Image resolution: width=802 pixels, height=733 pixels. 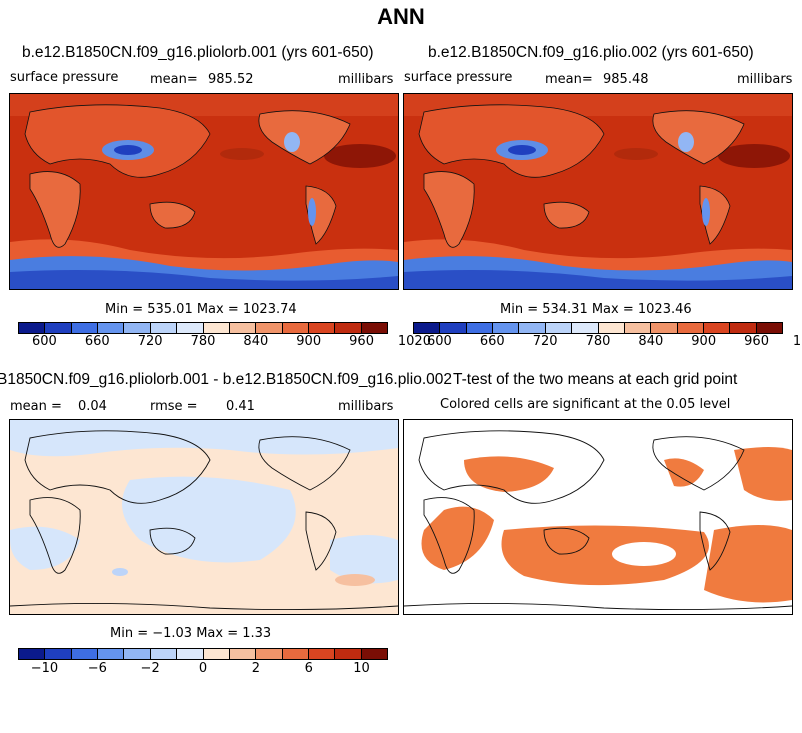 What do you see at coordinates (240, 406) in the screenshot?
I see `panel3-rmse-value: 0.41` at bounding box center [240, 406].